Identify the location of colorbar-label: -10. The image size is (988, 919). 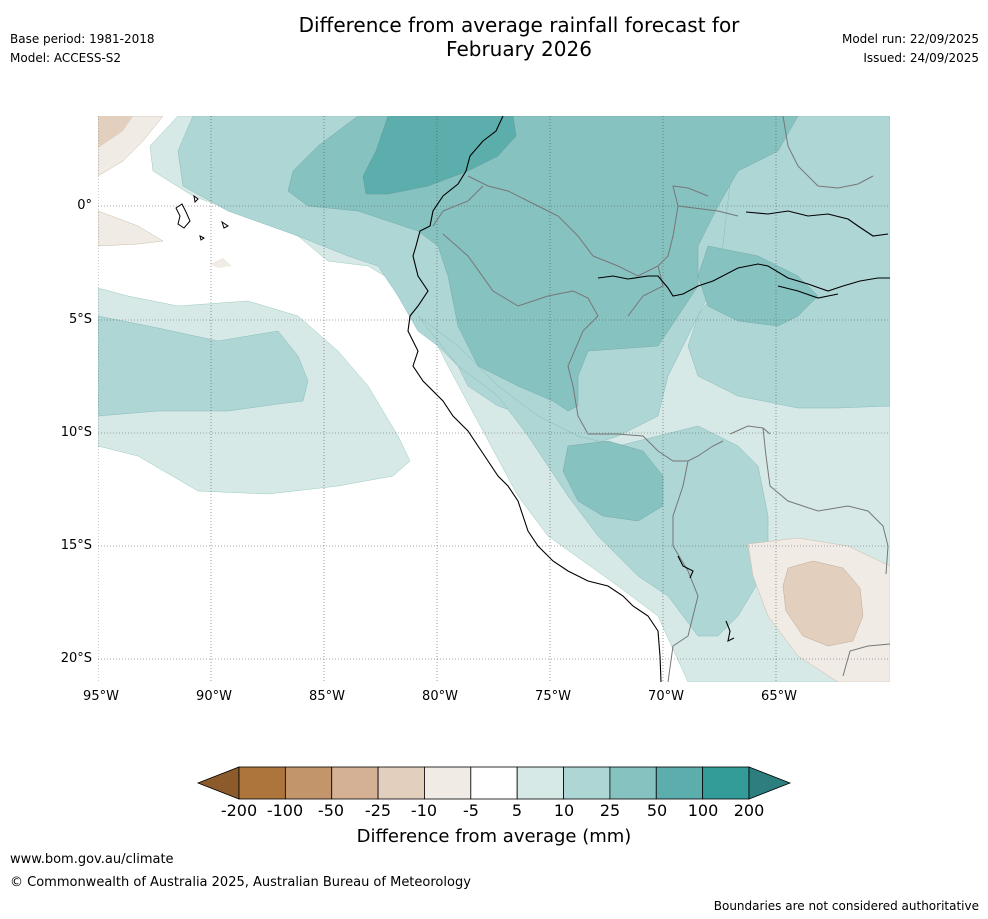
(424, 810).